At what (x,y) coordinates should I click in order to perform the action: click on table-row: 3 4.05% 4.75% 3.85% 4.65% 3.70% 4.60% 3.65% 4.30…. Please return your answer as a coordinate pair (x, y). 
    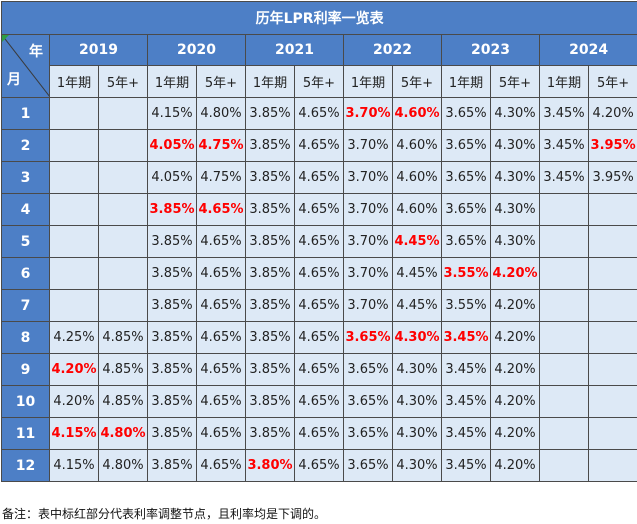
    Looking at the image, I should click on (319, 177).